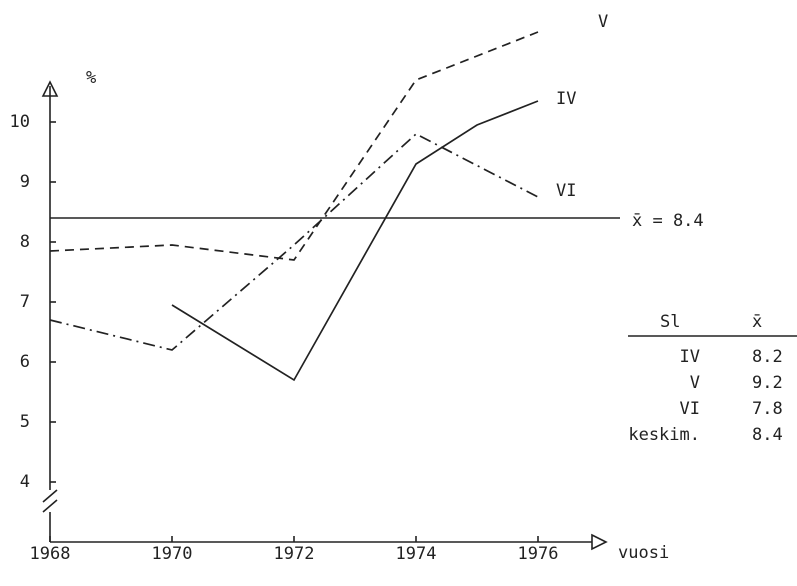 The image size is (797, 586). I want to click on y-tick-label: 8, so click(25, 242).